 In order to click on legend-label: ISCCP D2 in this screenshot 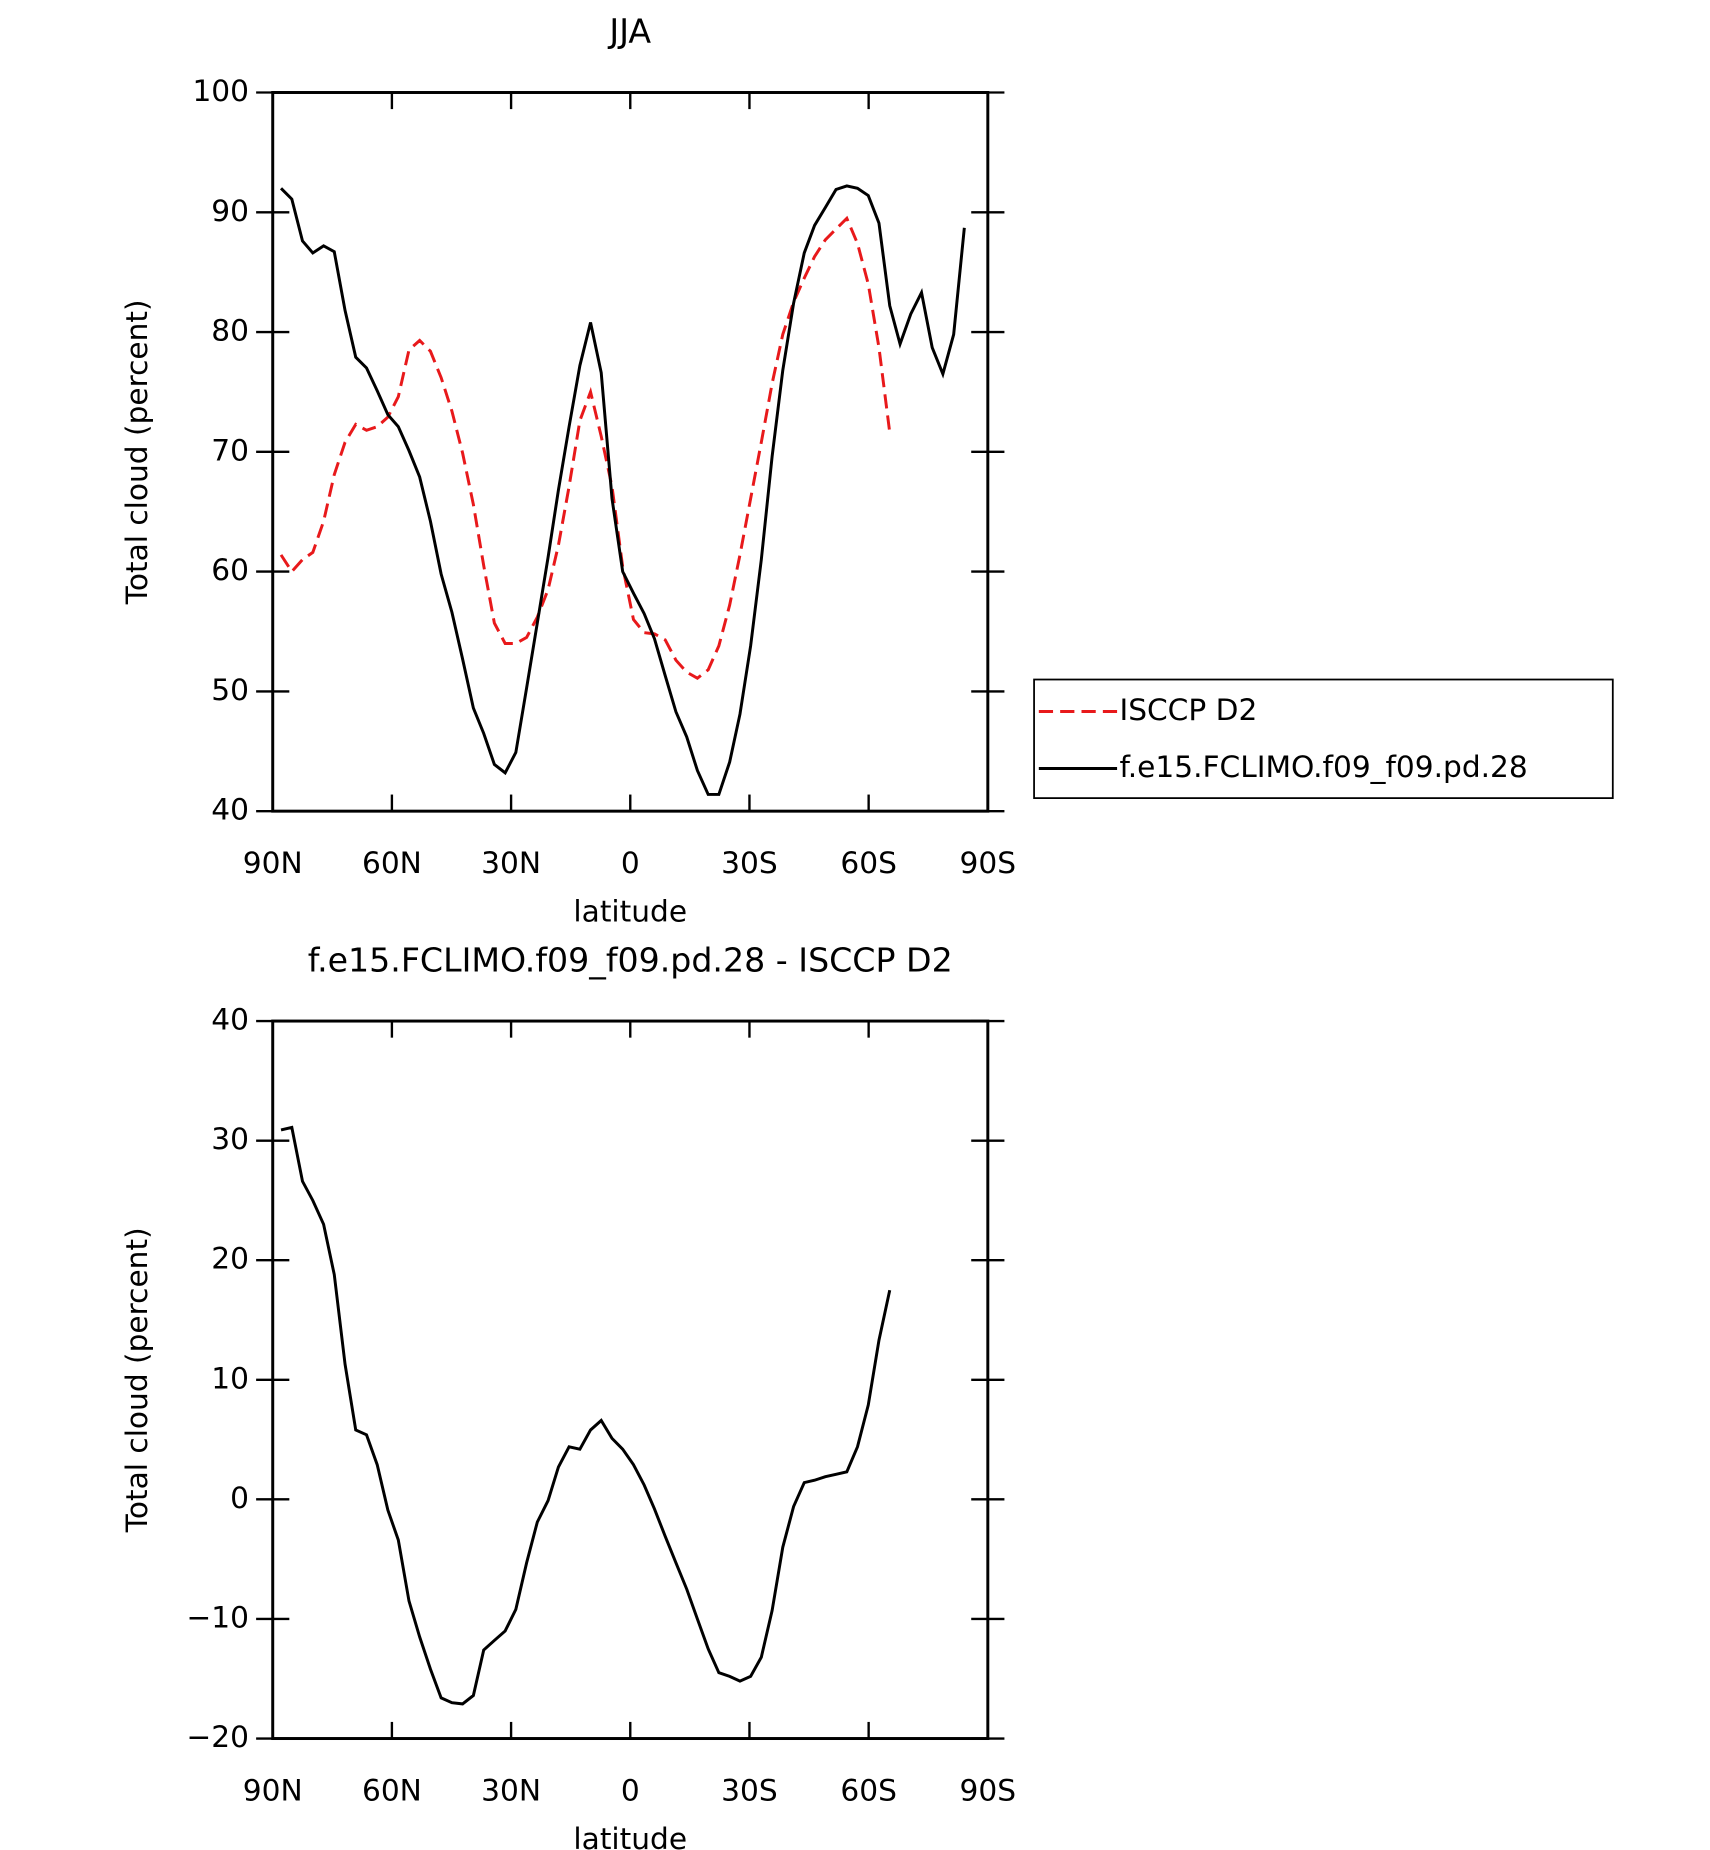, I will do `click(1188, 709)`.